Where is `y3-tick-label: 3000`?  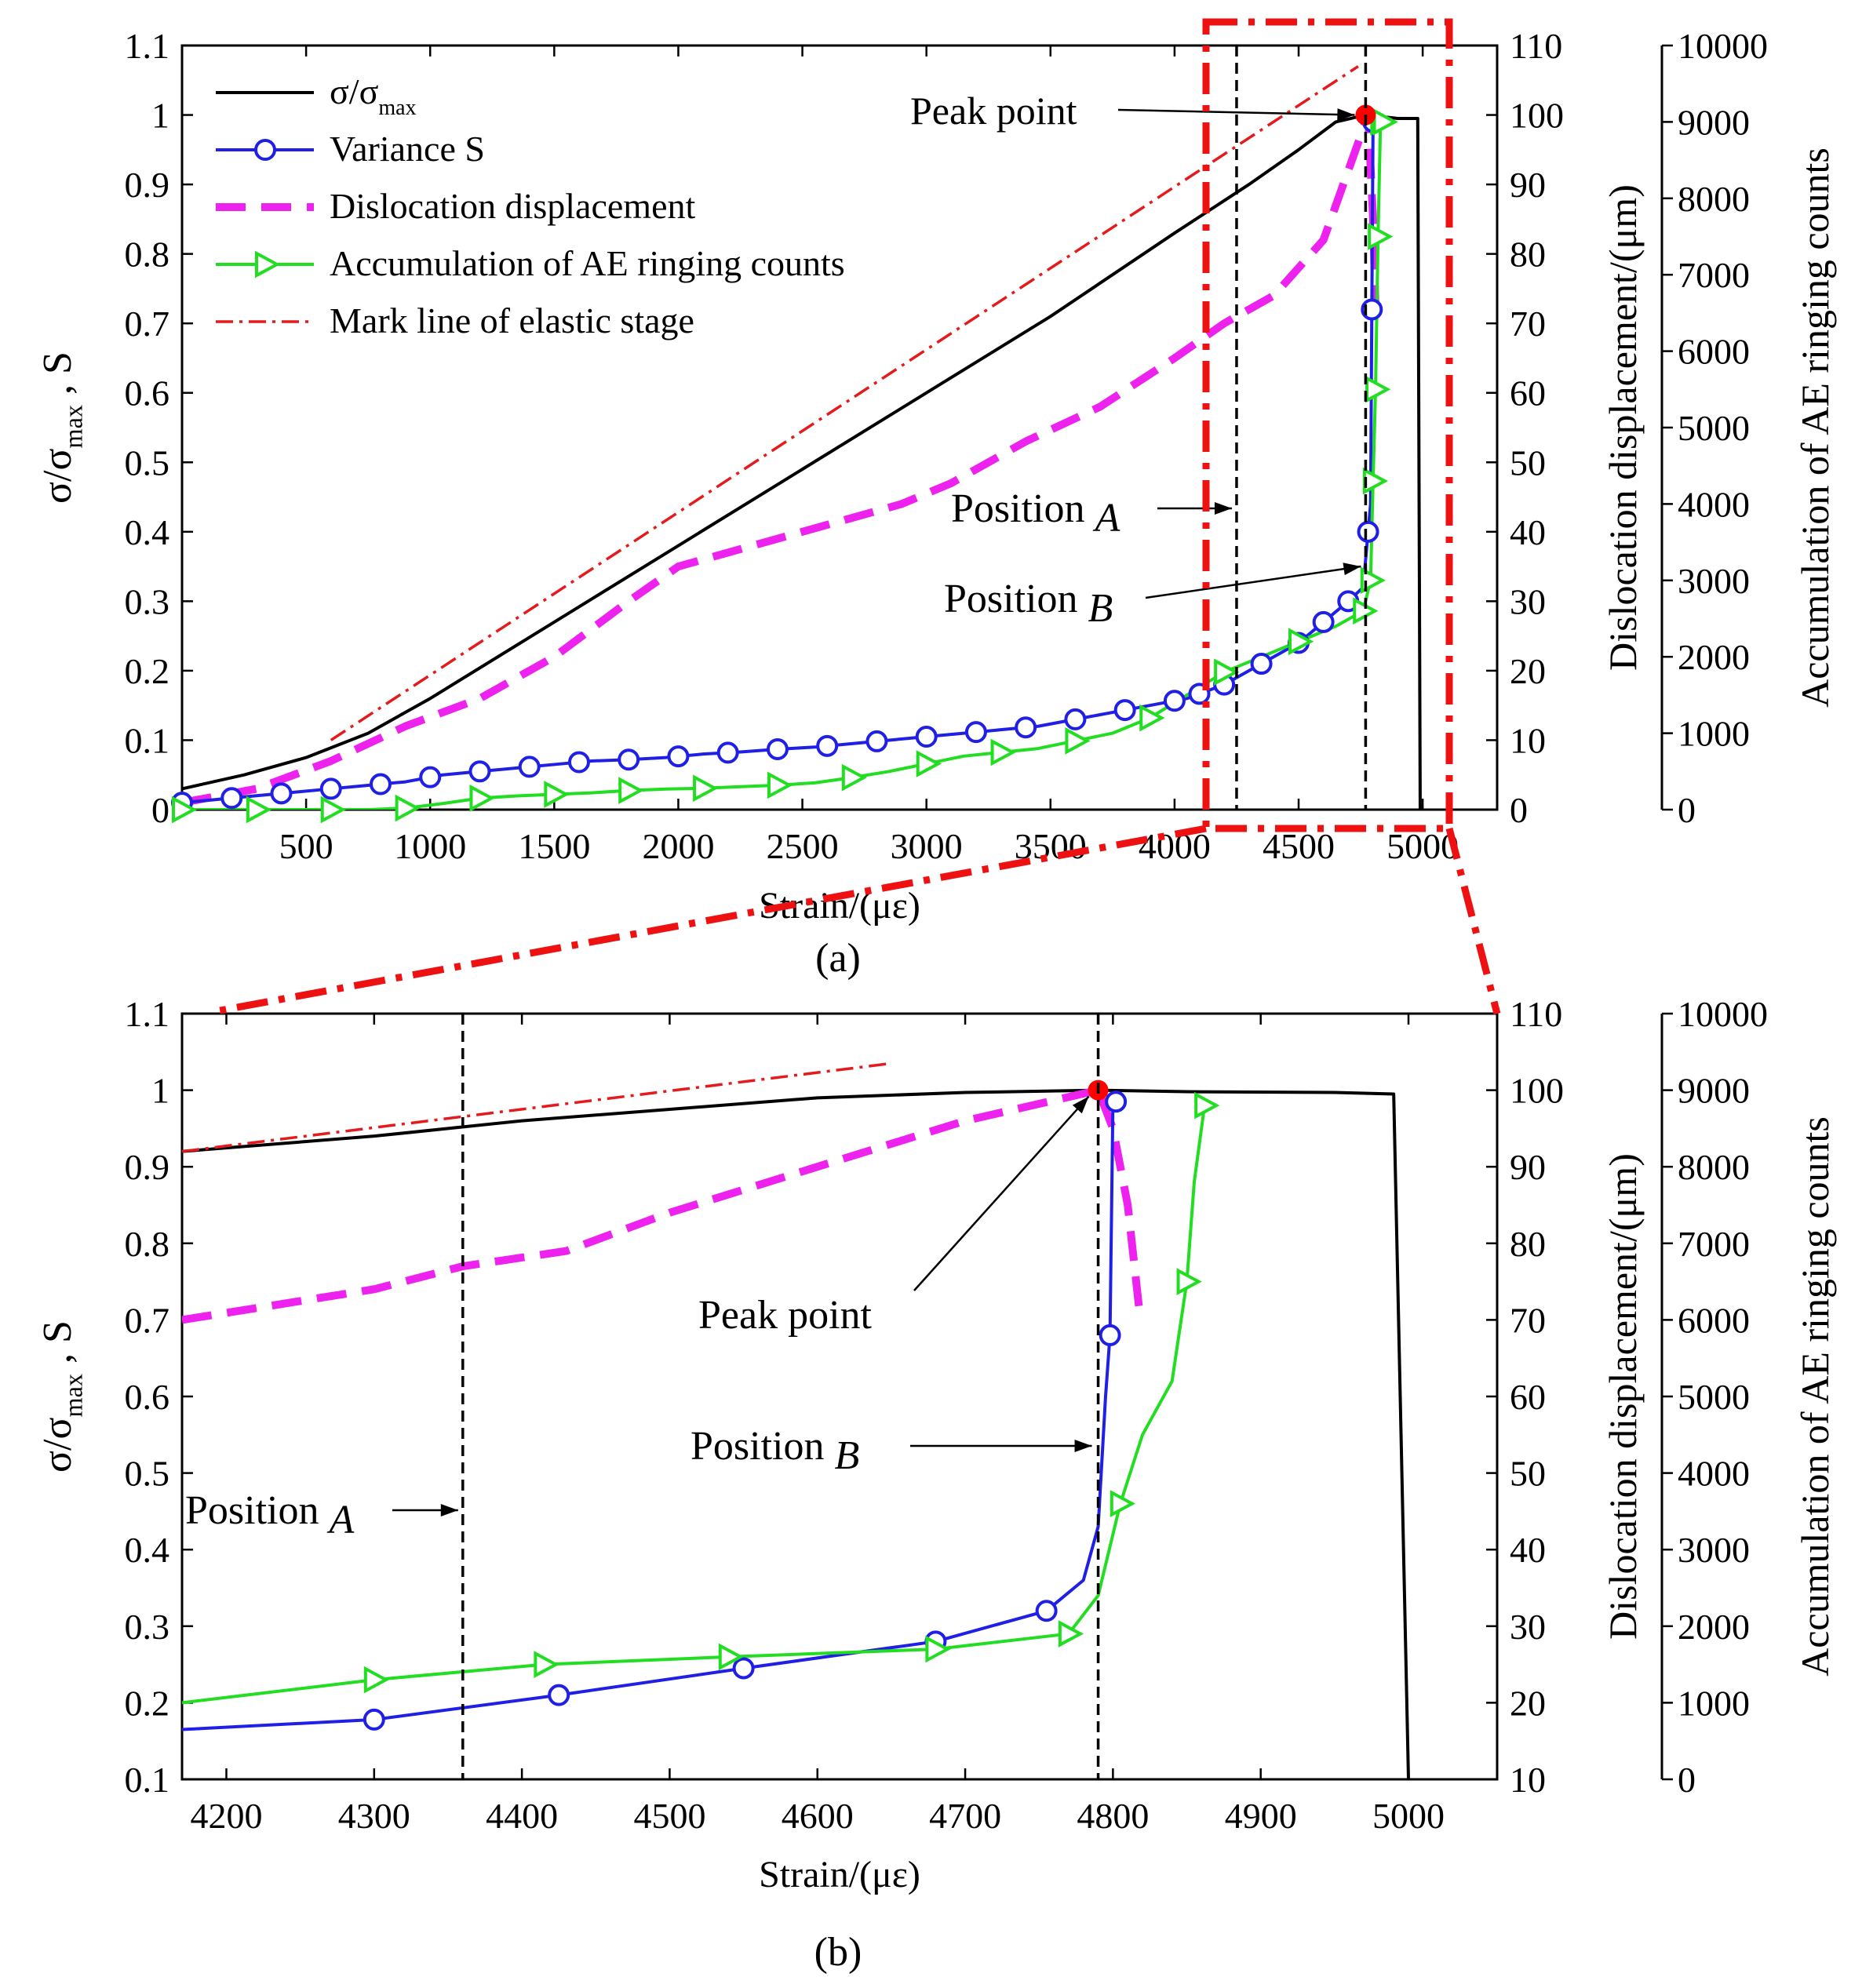 y3-tick-label: 3000 is located at coordinates (1714, 1550).